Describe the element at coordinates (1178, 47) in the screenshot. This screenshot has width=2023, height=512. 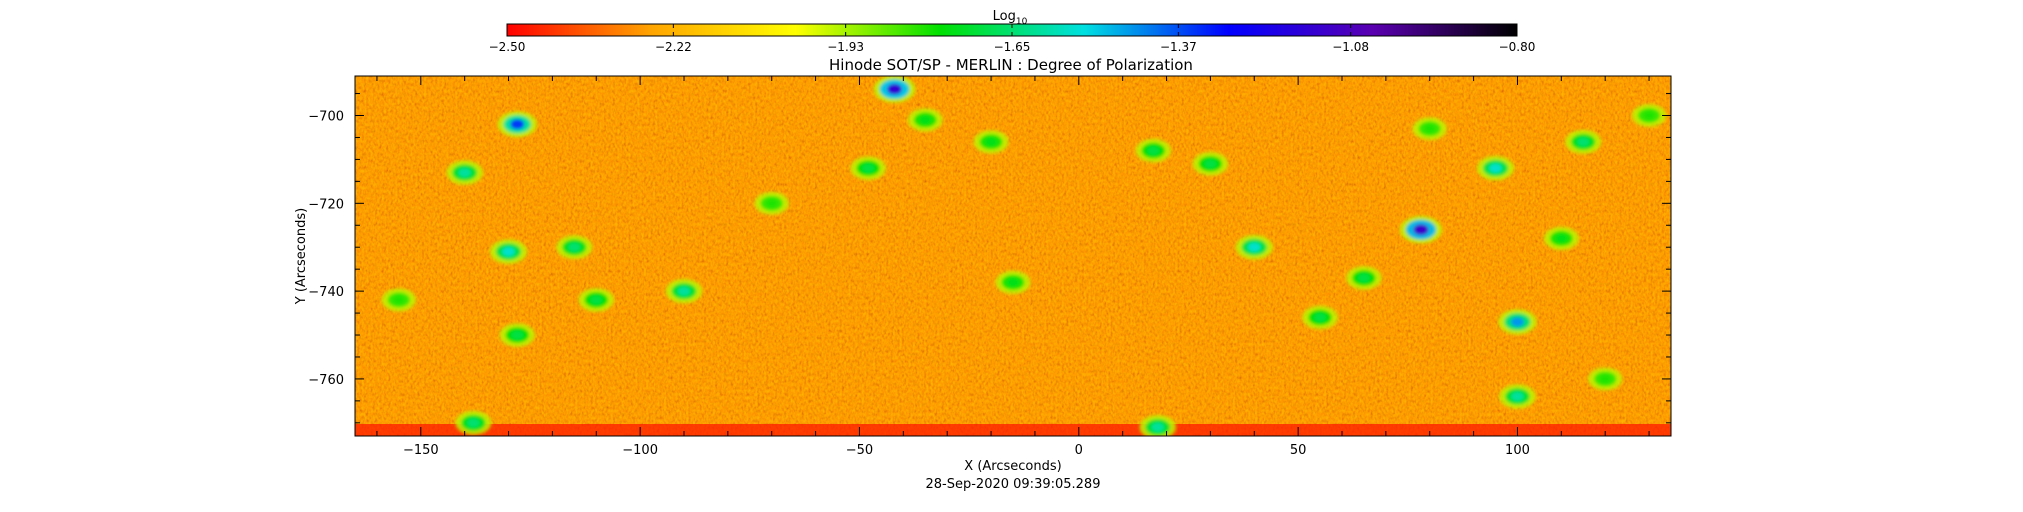
I see `colorbar-tick-label: −1.37` at that location.